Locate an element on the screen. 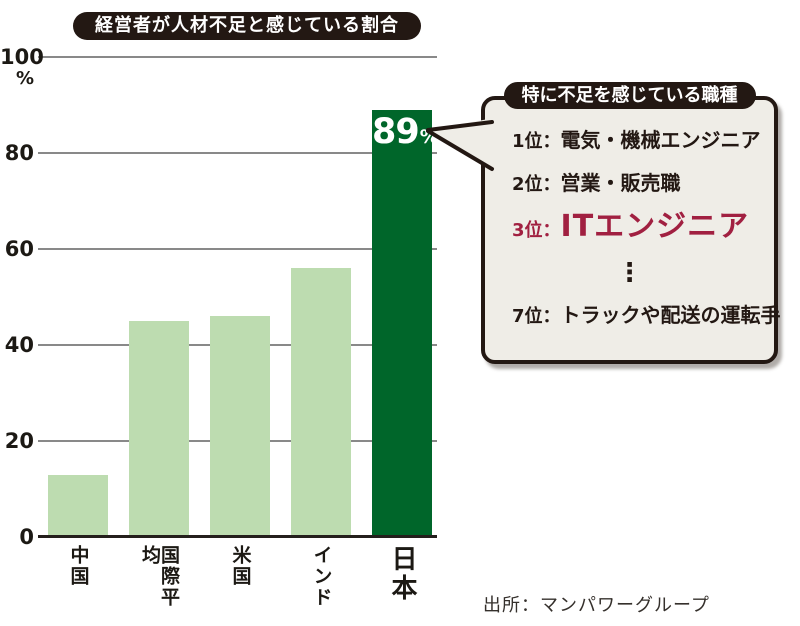 The width and height of the screenshot is (800, 626). bar-value-label: 89% is located at coordinates (405, 131).